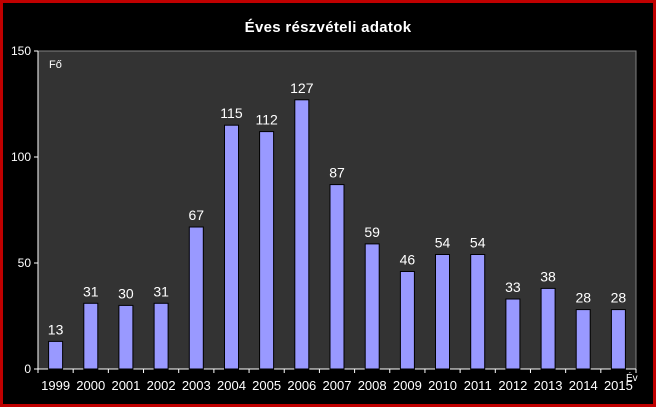  Describe the element at coordinates (126, 293) in the screenshot. I see `value-label-2001: 30` at that location.